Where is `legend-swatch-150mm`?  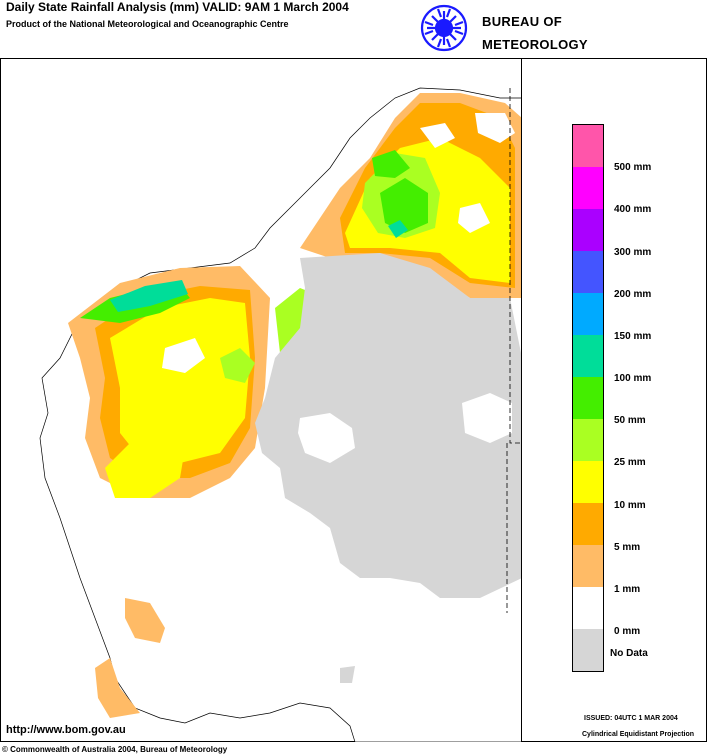 legend-swatch-150mm is located at coordinates (588, 314).